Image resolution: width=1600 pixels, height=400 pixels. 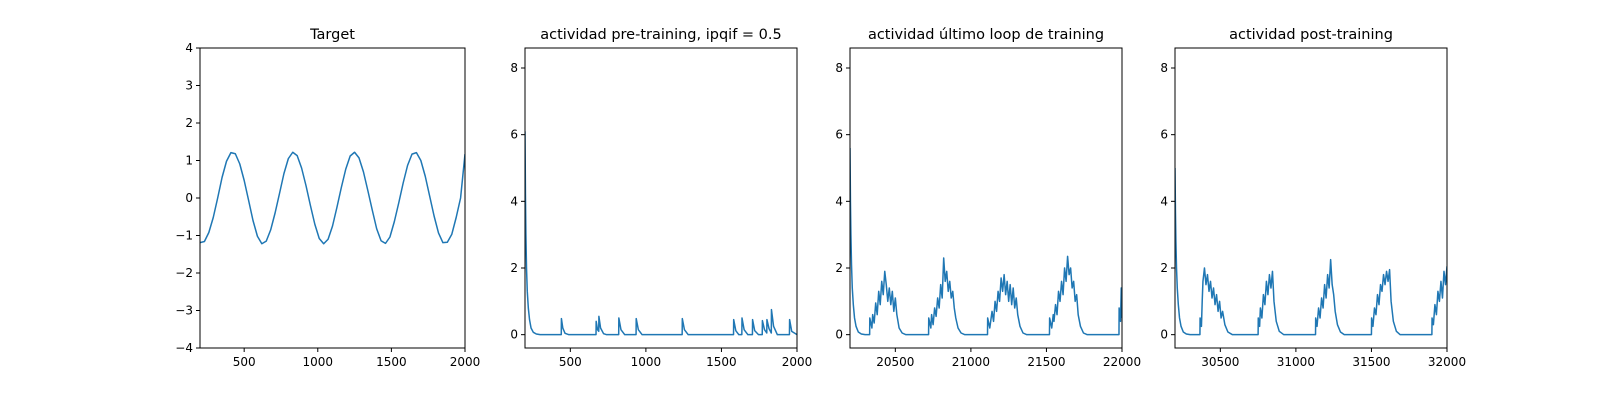 What do you see at coordinates (1447, 362) in the screenshot?
I see `x-tick-label: 32000` at bounding box center [1447, 362].